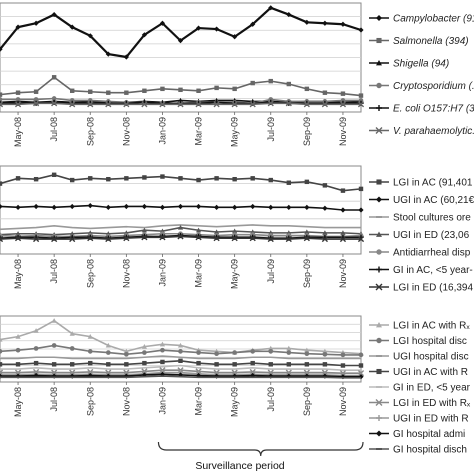 This screenshot has width=474, height=474. Describe the element at coordinates (271, 129) in the screenshot. I see `x-tick-label: Jul-09` at that location.